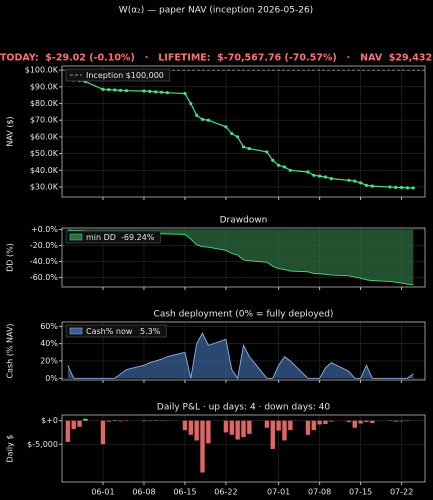  I want to click on y-tick-label: 0%, so click(51, 378).